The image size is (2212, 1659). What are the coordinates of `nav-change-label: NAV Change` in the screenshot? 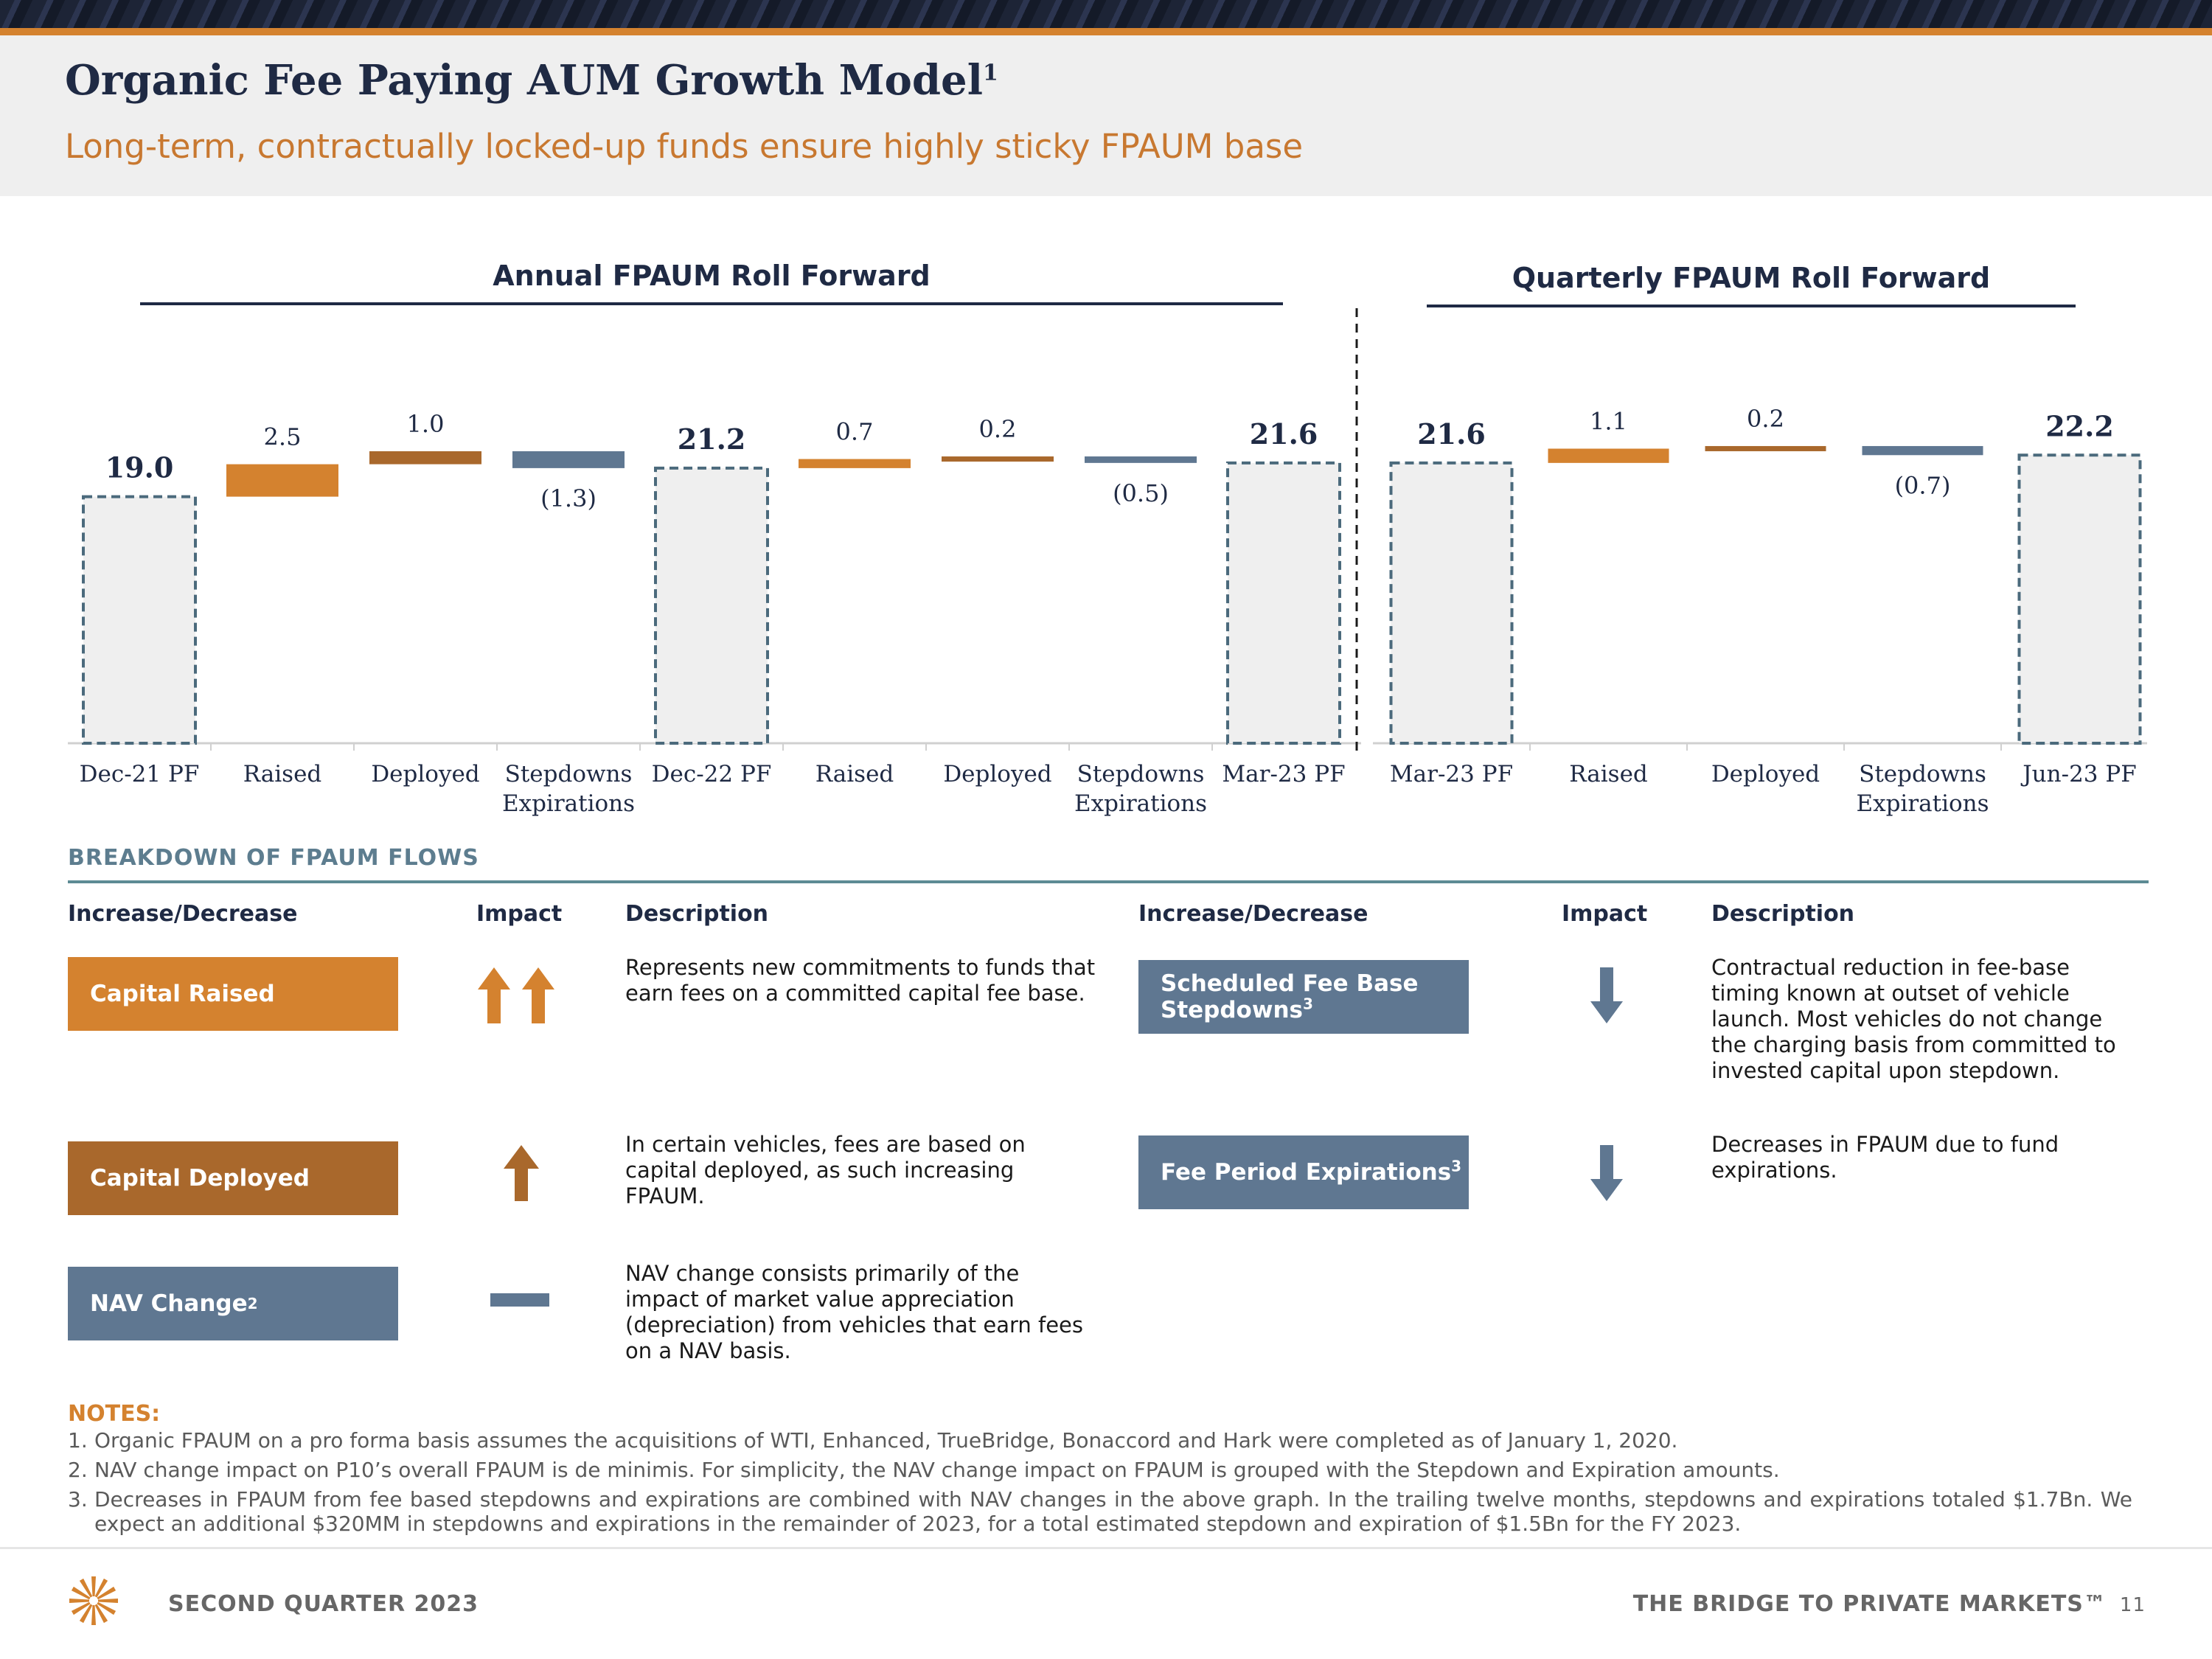 It's located at (169, 1303).